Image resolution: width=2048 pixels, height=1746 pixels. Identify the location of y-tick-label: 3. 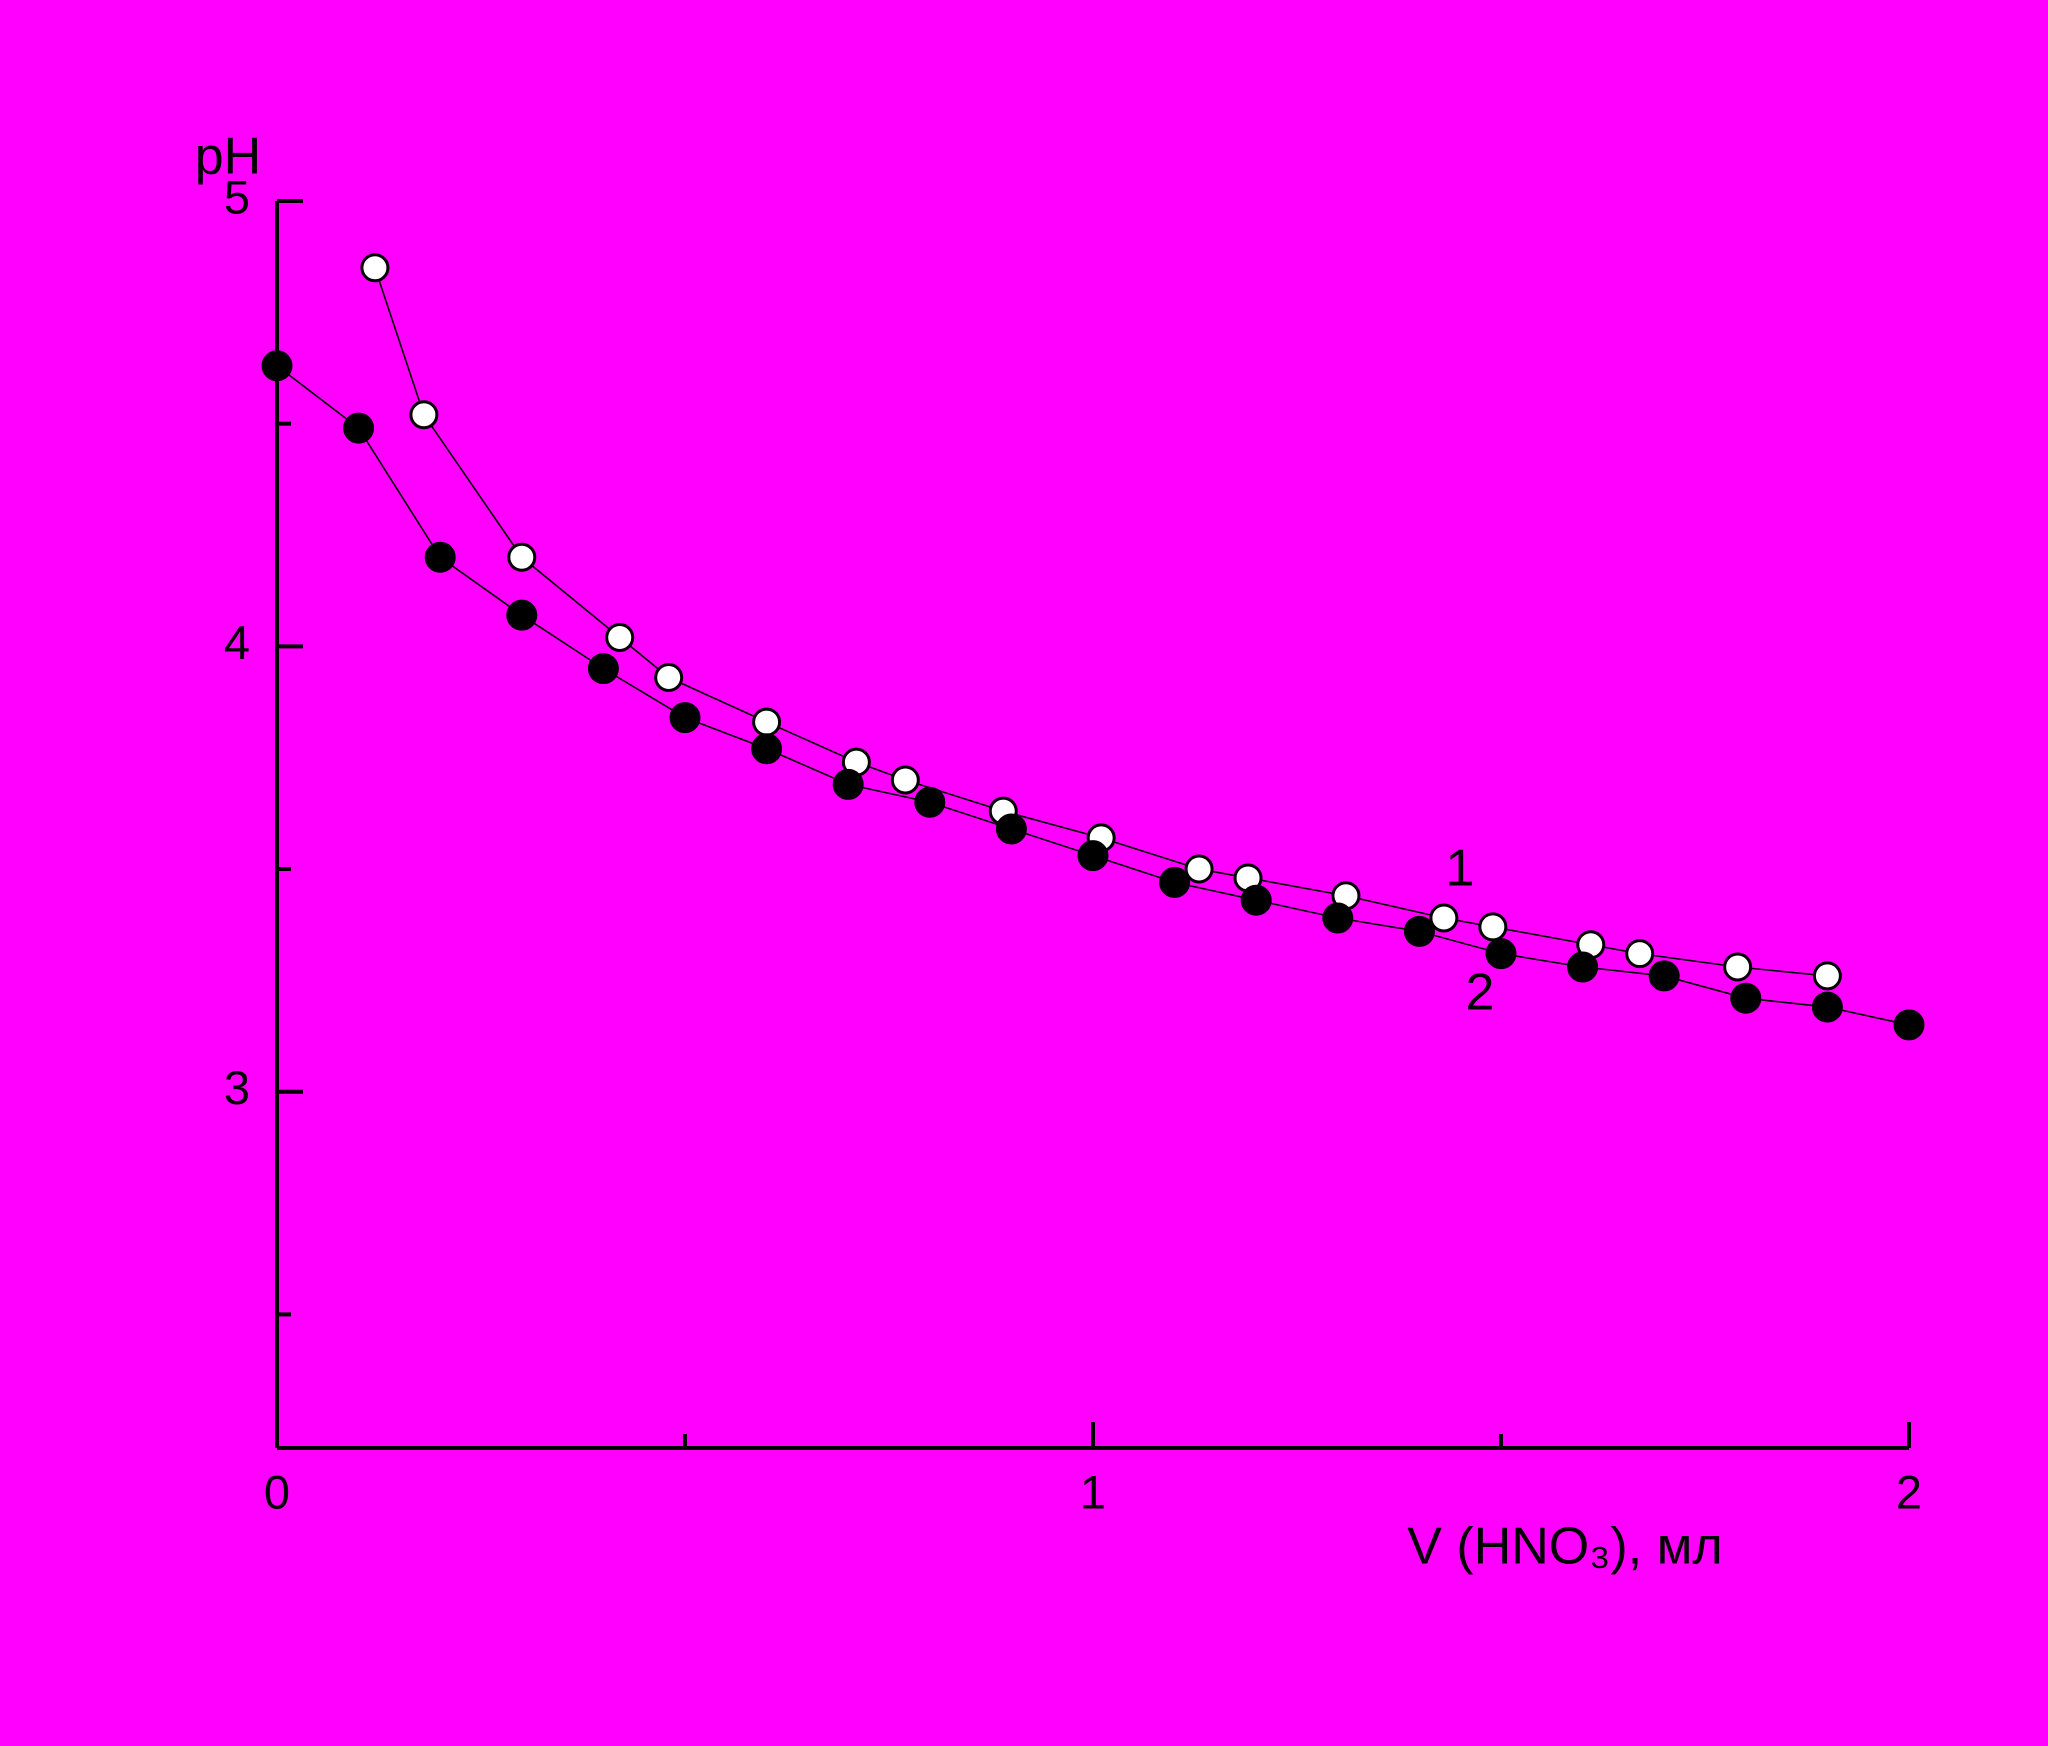
(237, 1087).